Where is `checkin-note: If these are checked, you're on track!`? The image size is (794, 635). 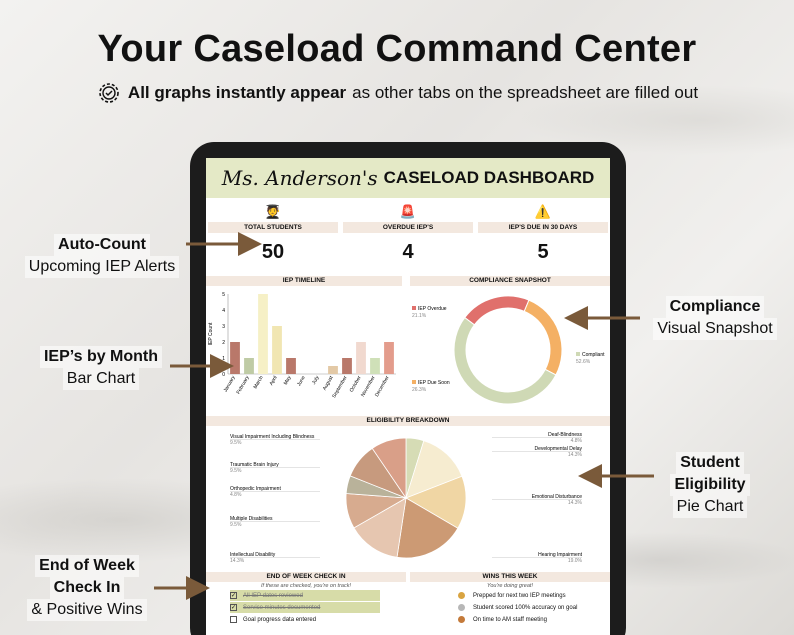 checkin-note: If these are checked, you're on track! is located at coordinates (305, 586).